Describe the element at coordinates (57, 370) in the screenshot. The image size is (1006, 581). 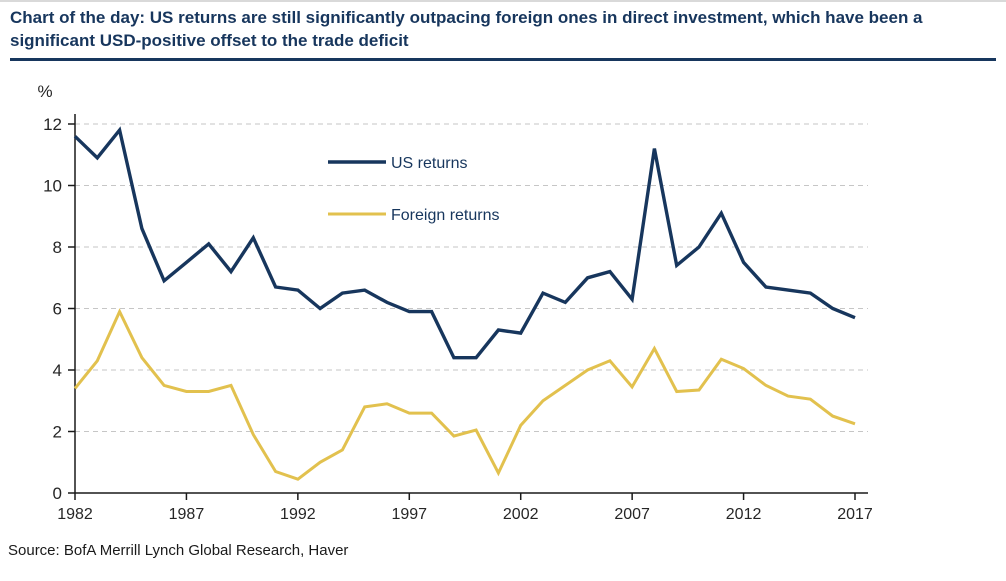
I see `y-tick-label-4: 4` at that location.